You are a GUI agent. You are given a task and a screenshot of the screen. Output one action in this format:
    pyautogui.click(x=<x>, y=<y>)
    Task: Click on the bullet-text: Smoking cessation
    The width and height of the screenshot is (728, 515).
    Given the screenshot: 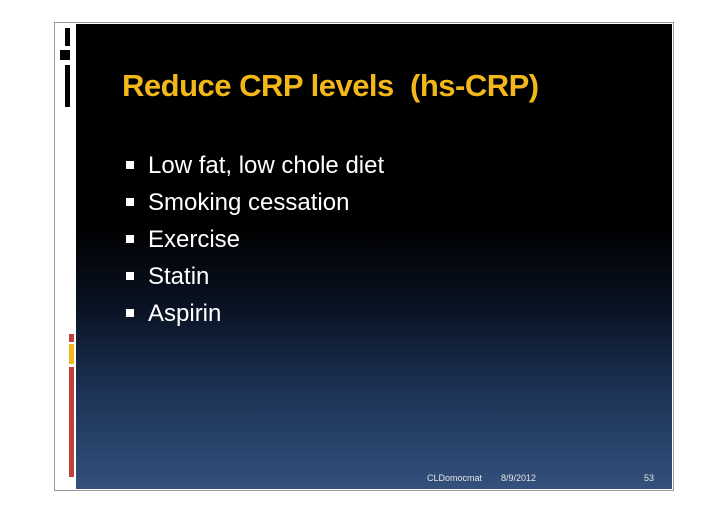 What is the action you would take?
    pyautogui.click(x=249, y=202)
    